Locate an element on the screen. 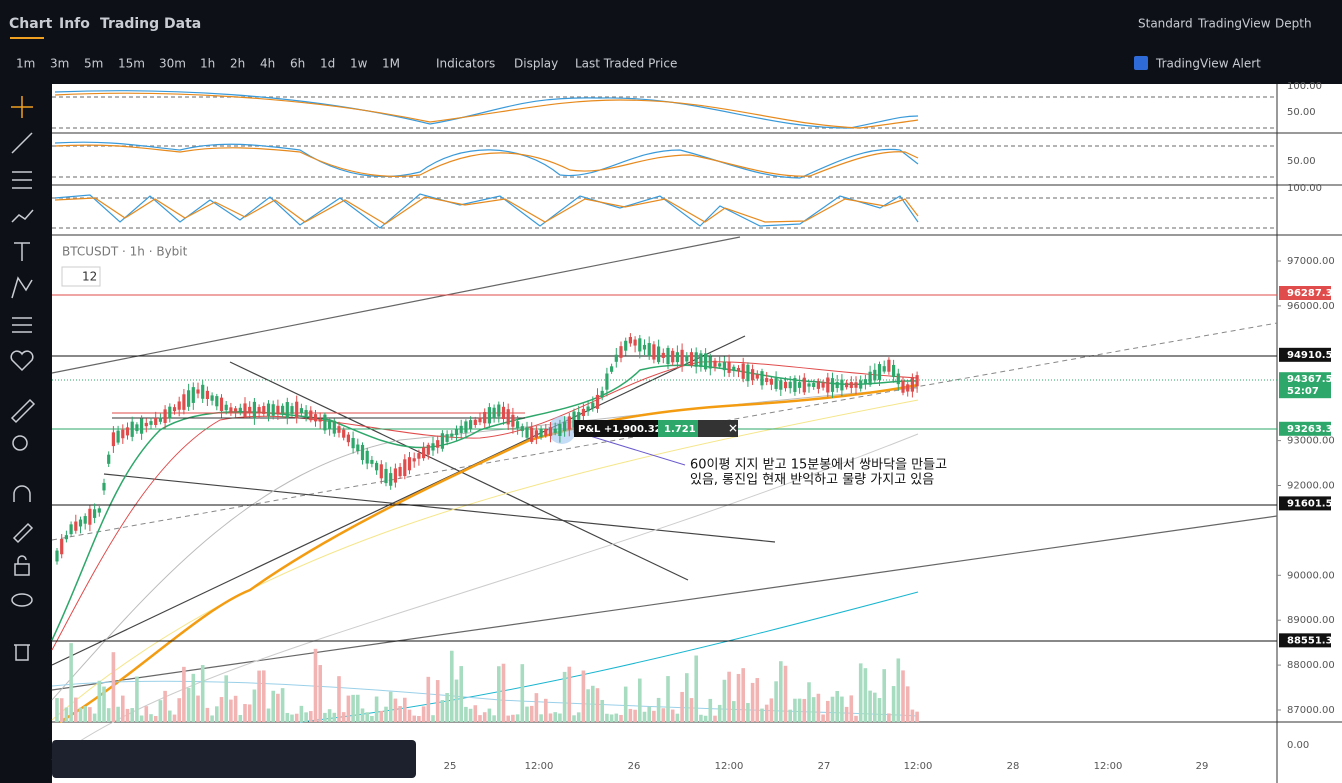 Image resolution: width=1342 pixels, height=783 pixels. time-label: 29 is located at coordinates (1202, 766).